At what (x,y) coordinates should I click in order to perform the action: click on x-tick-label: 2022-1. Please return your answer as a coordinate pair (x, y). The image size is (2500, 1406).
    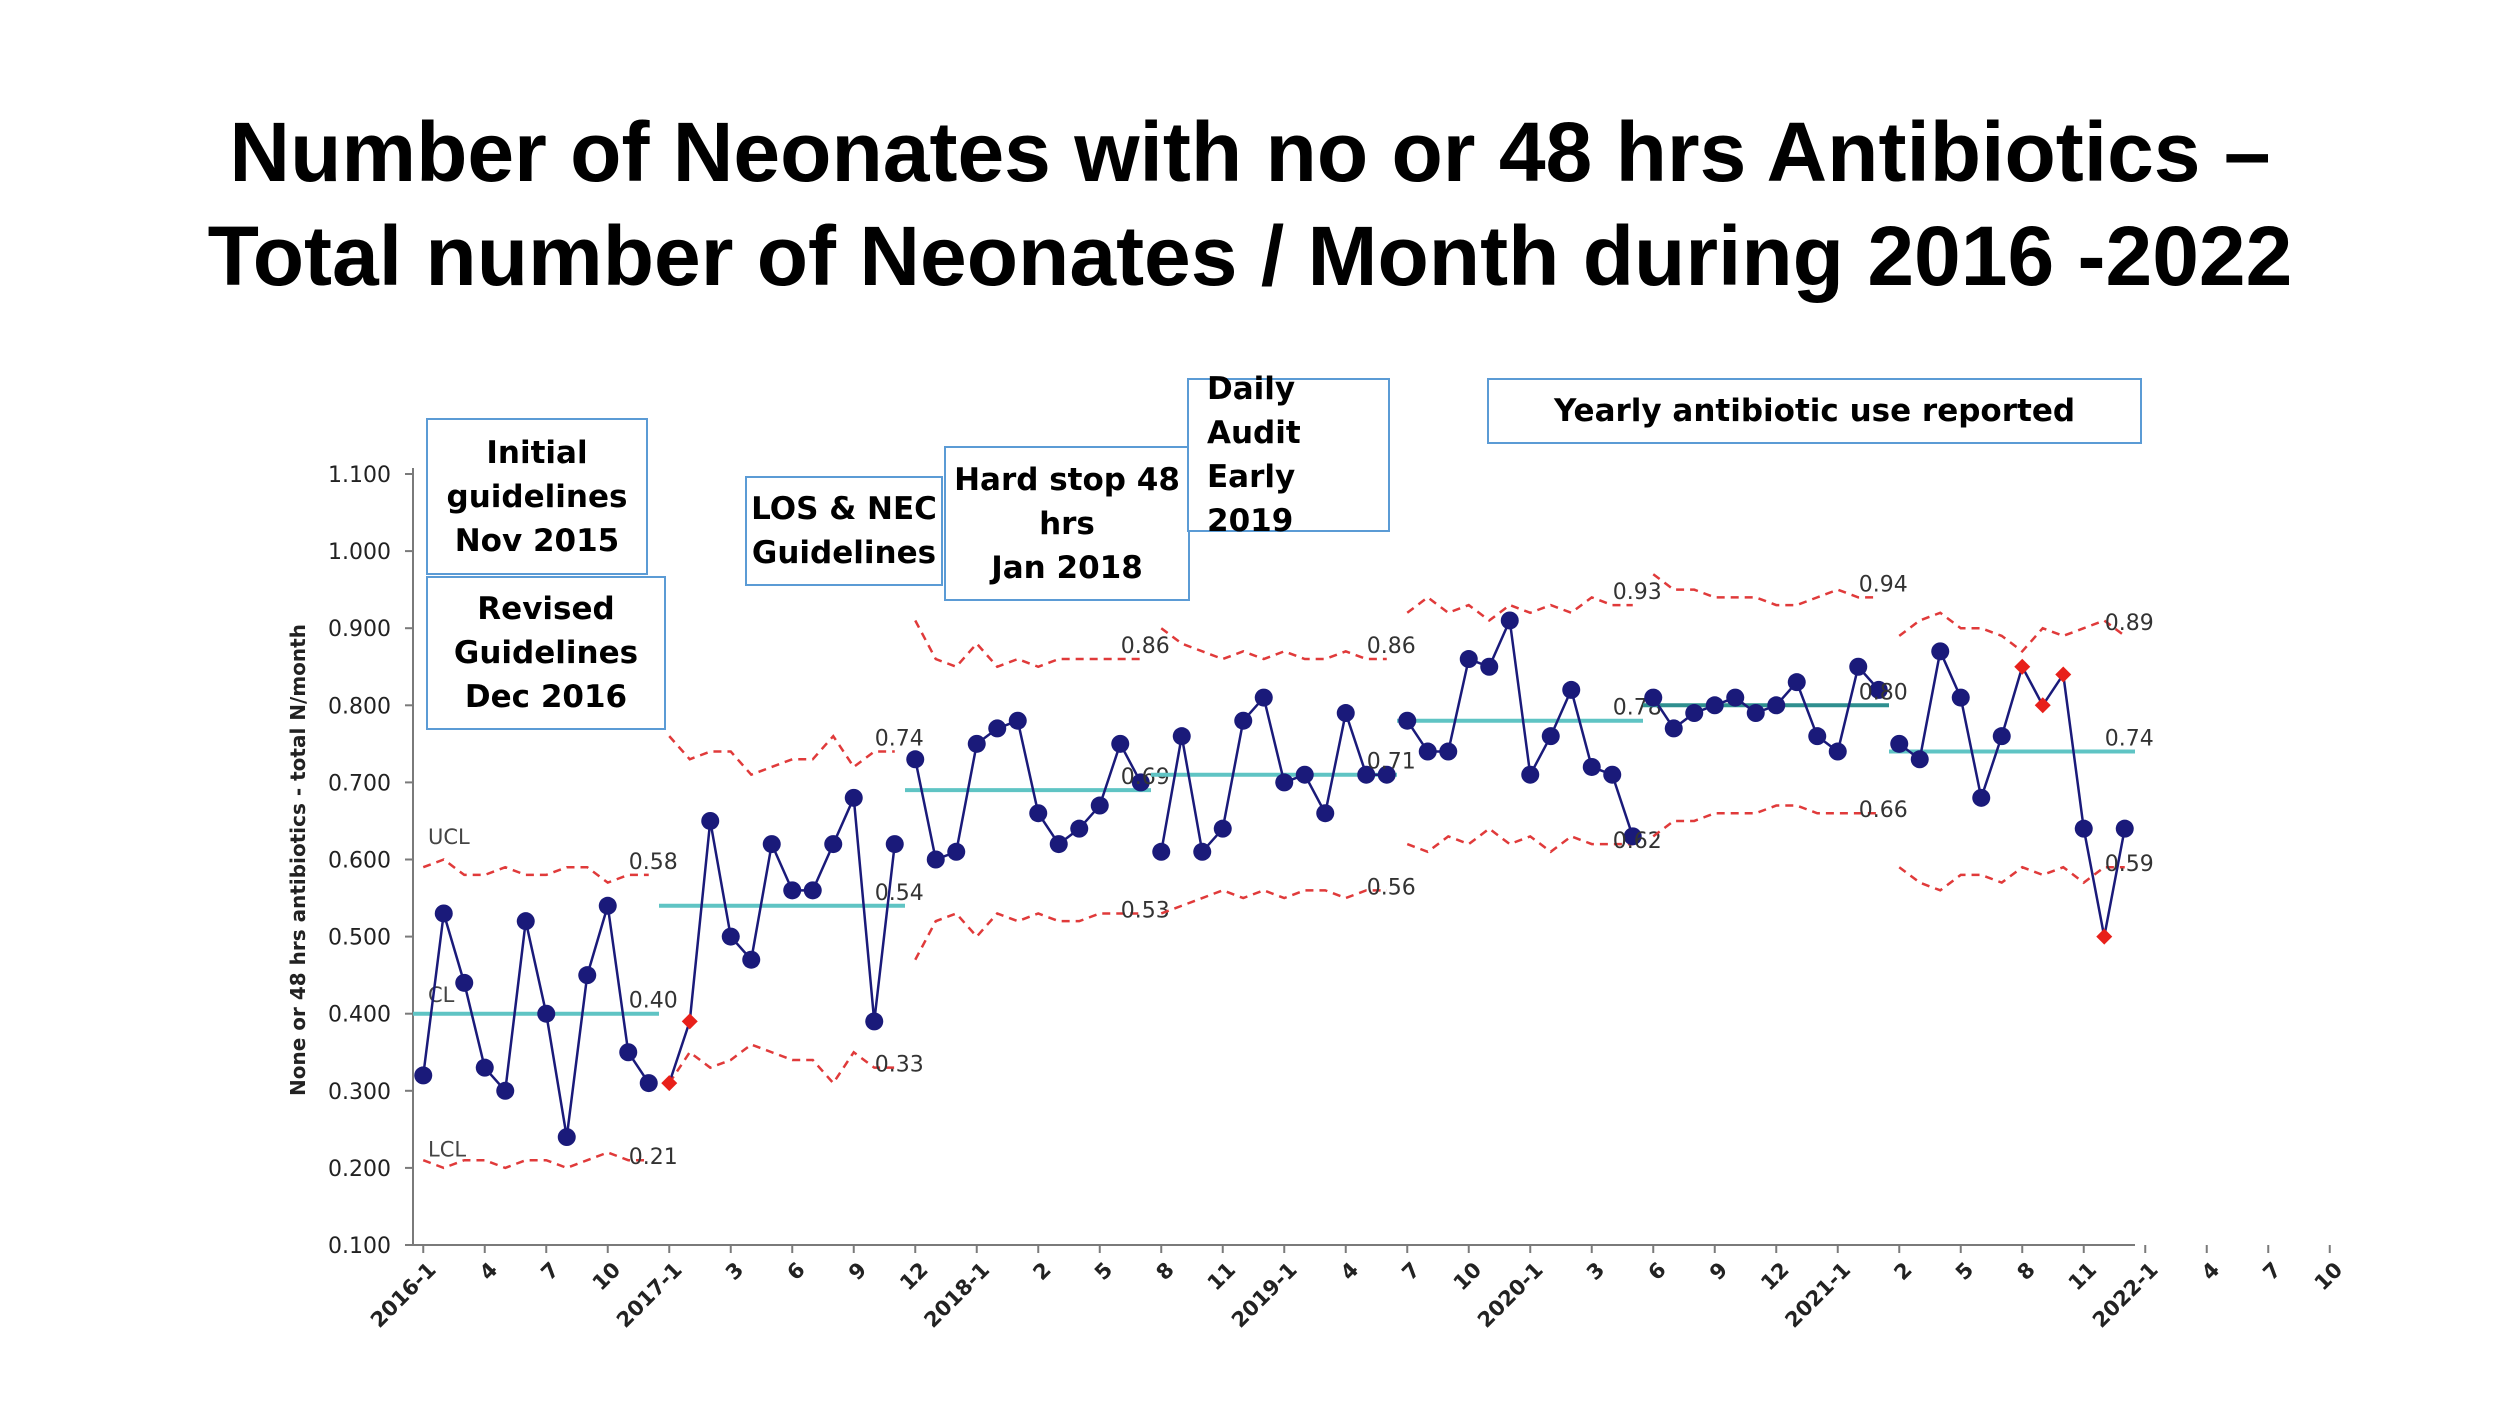
    Looking at the image, I should click on (2125, 1295).